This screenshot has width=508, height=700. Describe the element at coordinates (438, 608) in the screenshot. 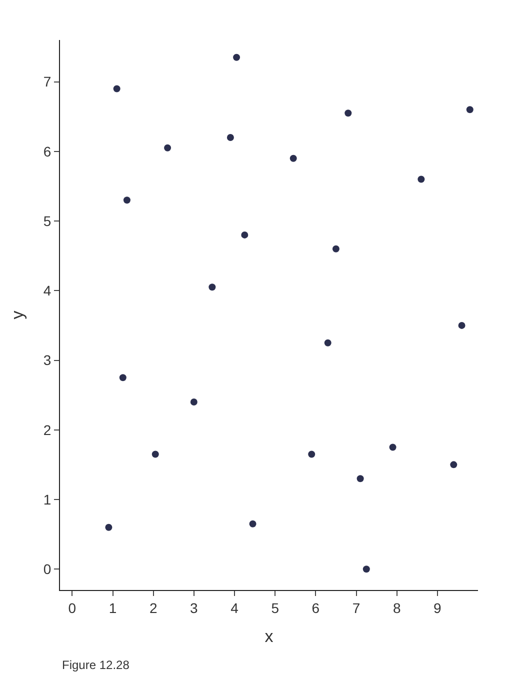

I see `x-tick-label: 9` at that location.